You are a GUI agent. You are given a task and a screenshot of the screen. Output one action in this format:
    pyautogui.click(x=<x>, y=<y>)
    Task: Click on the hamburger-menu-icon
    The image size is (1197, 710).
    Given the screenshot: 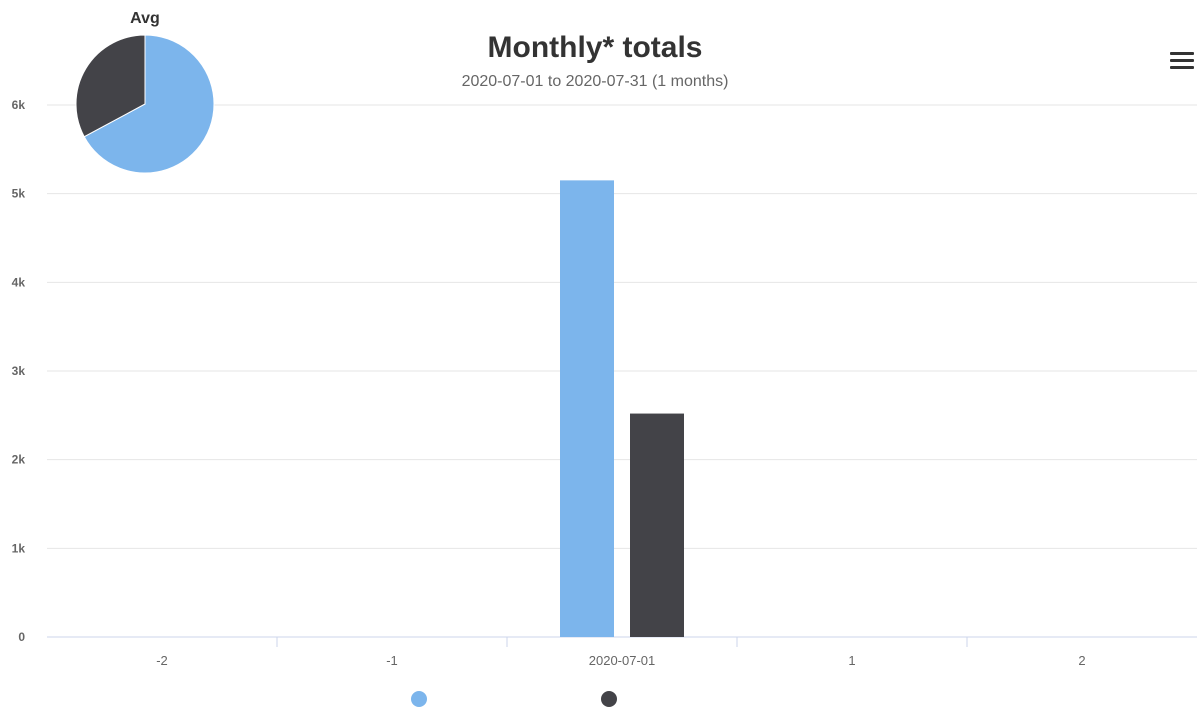 What is the action you would take?
    pyautogui.click(x=1182, y=53)
    